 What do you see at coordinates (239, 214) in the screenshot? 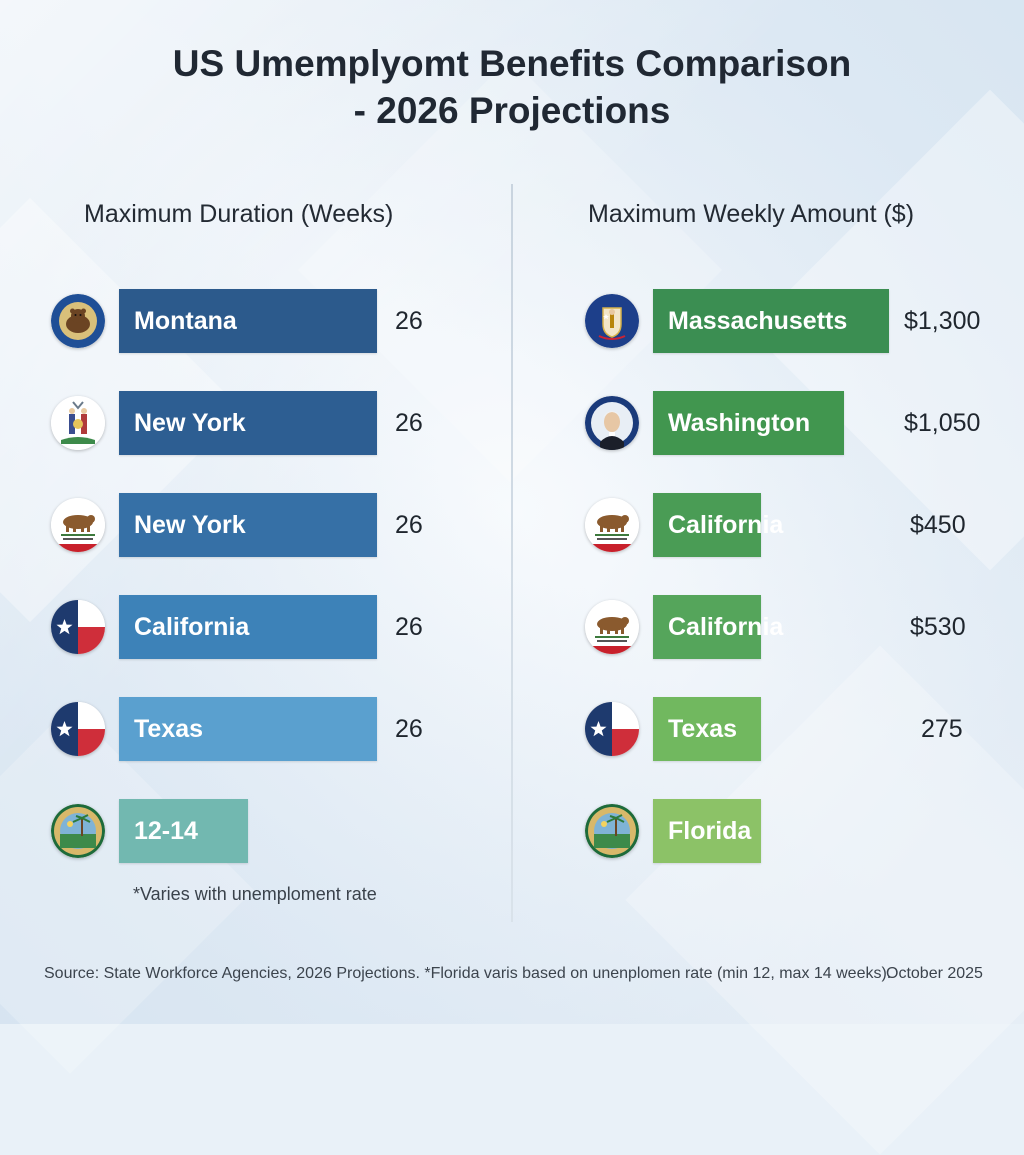
I see `duration-panel-title: Maximum Duration (Weeks)` at bounding box center [239, 214].